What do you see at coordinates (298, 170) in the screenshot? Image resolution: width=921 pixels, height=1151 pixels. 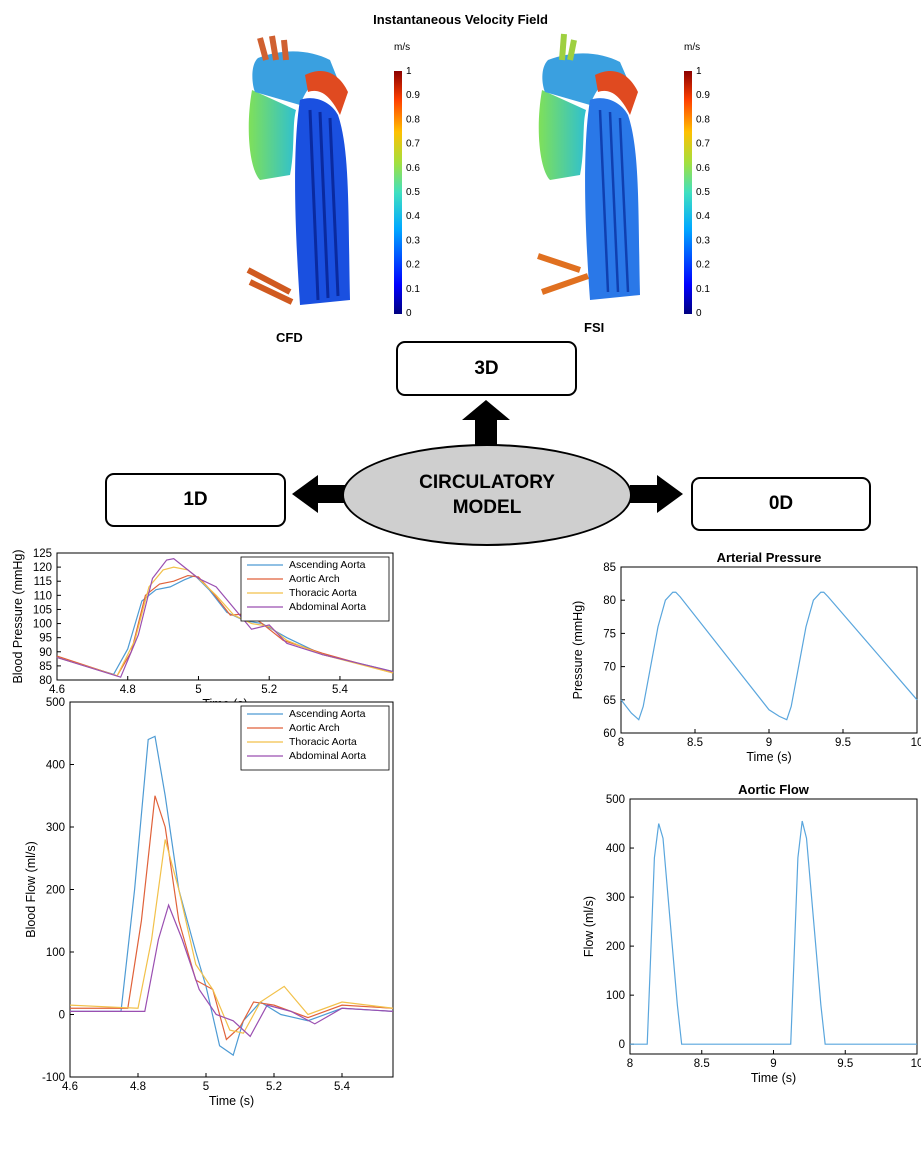 I see `cfd-vessel-render` at bounding box center [298, 170].